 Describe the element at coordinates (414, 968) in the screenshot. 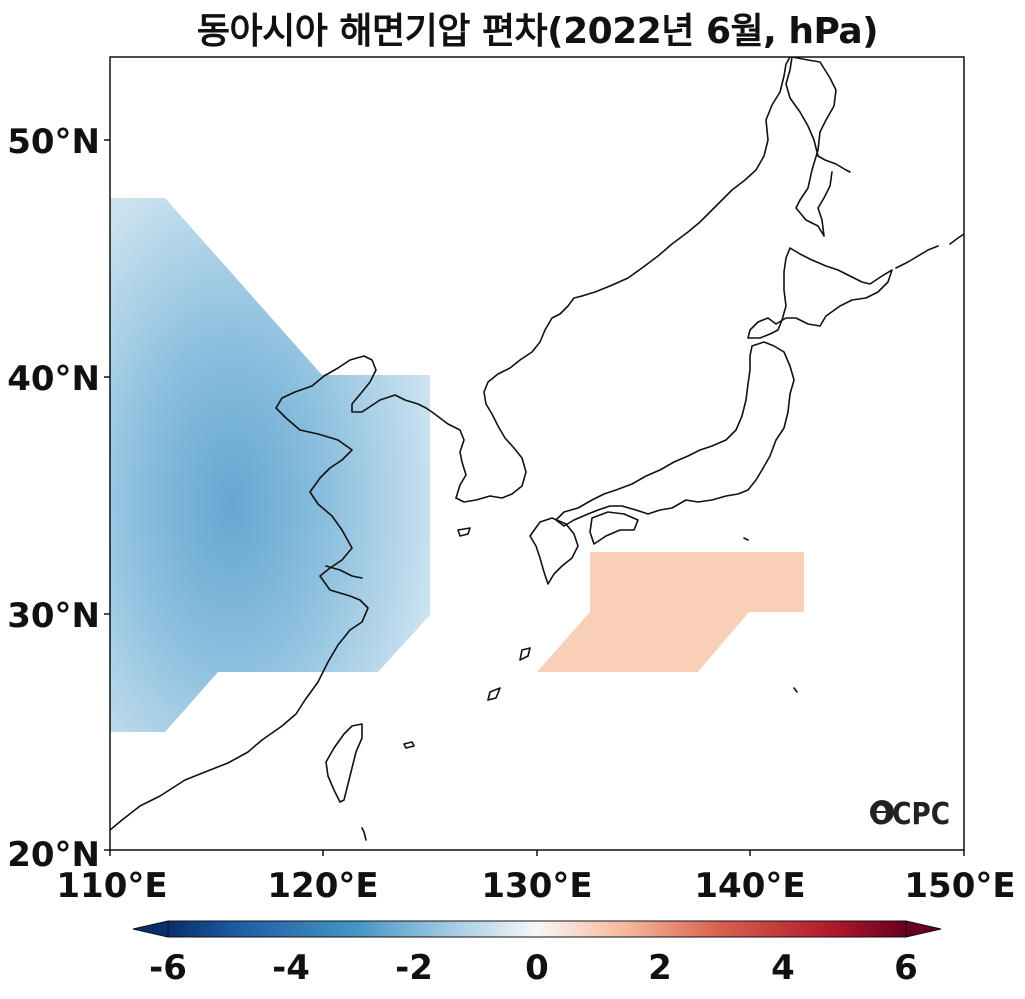

I see `colorbar-tick-label: -2` at that location.